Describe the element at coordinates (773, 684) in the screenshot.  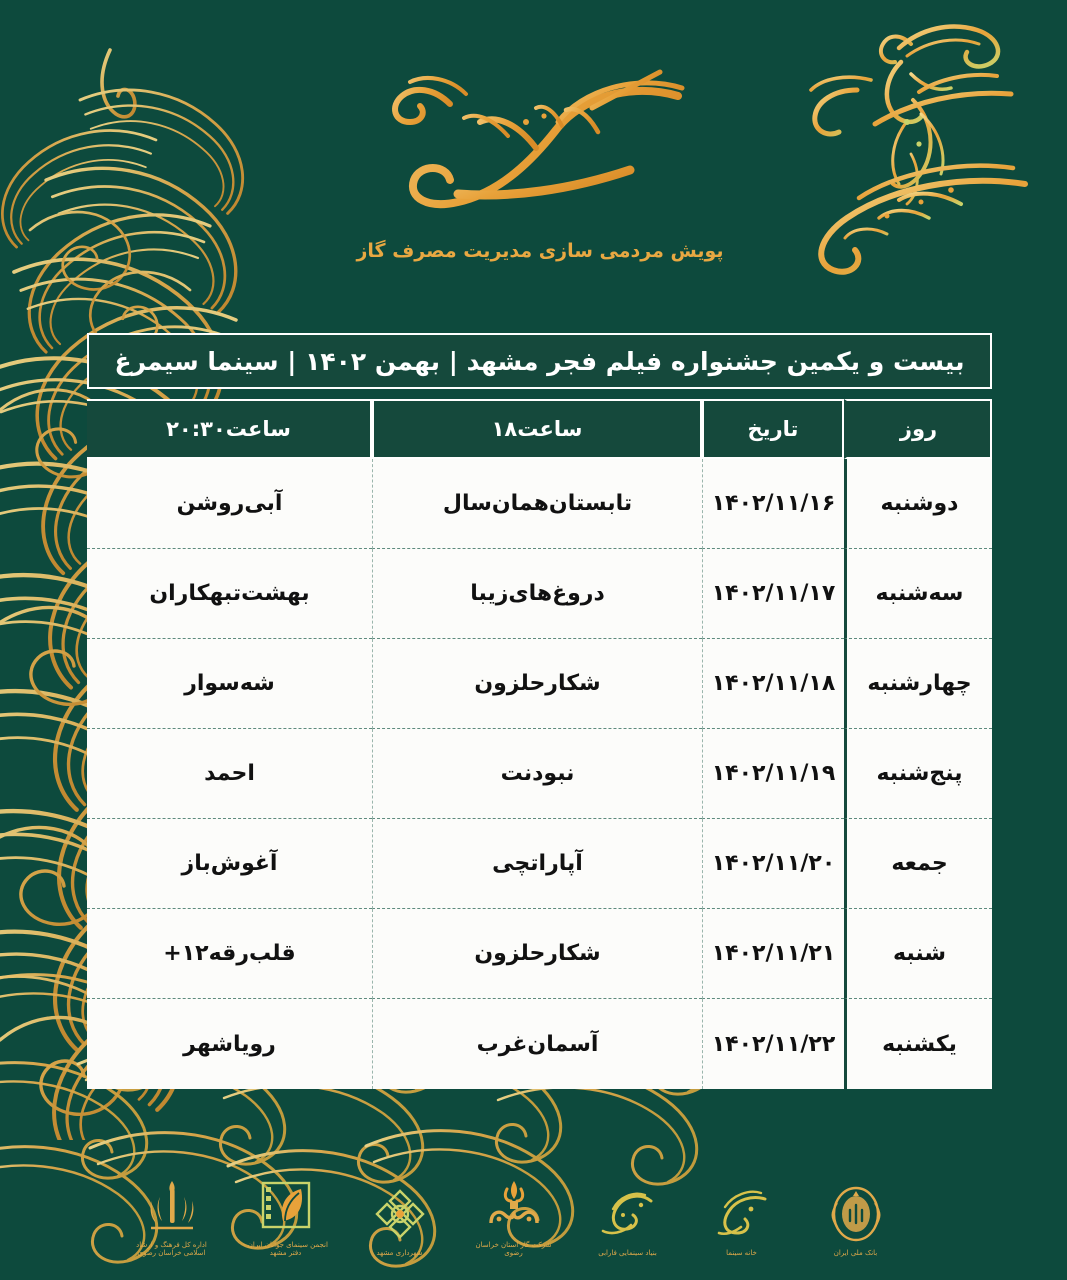
I see `cell-date: ۱۴۰۲/۱۱/۱۸` at that location.